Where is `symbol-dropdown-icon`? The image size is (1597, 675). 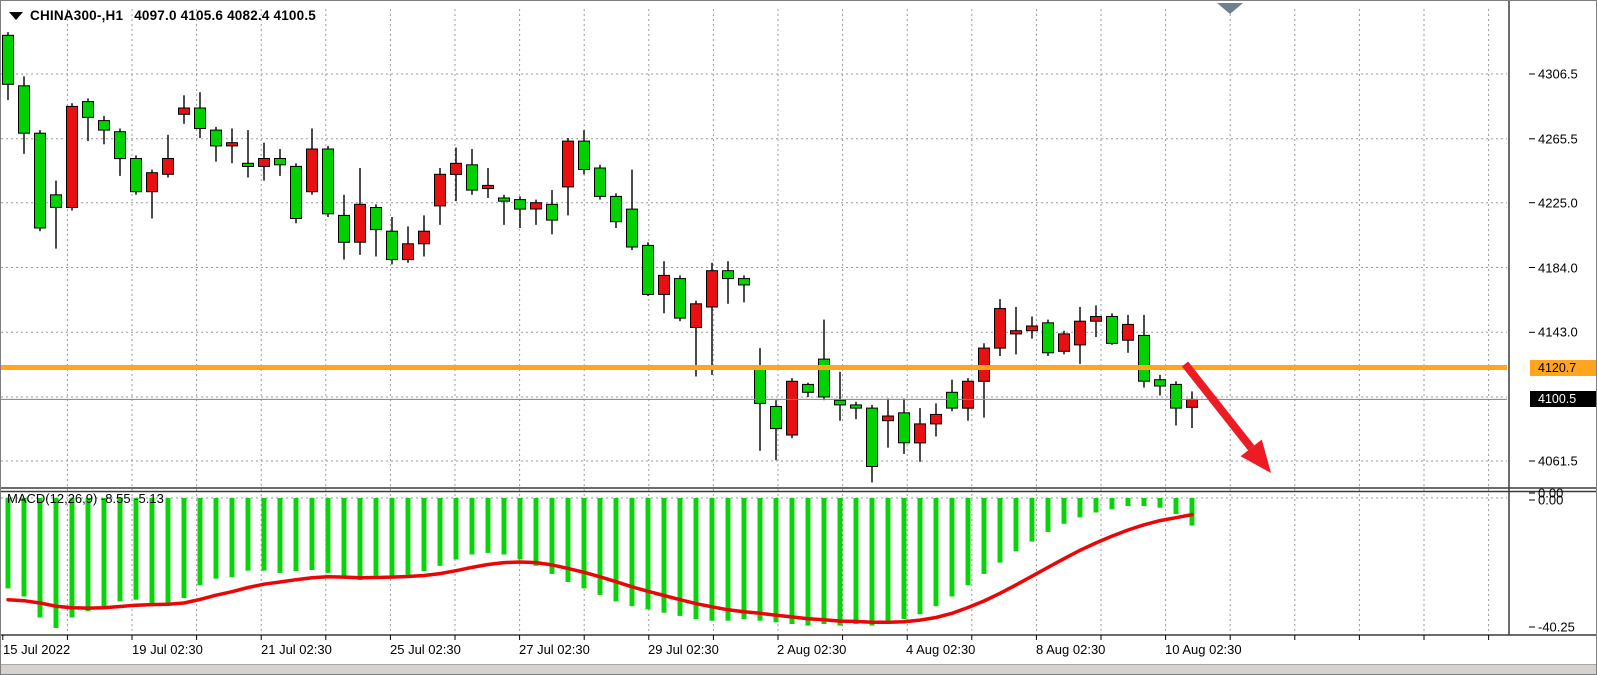 symbol-dropdown-icon is located at coordinates (16, 15).